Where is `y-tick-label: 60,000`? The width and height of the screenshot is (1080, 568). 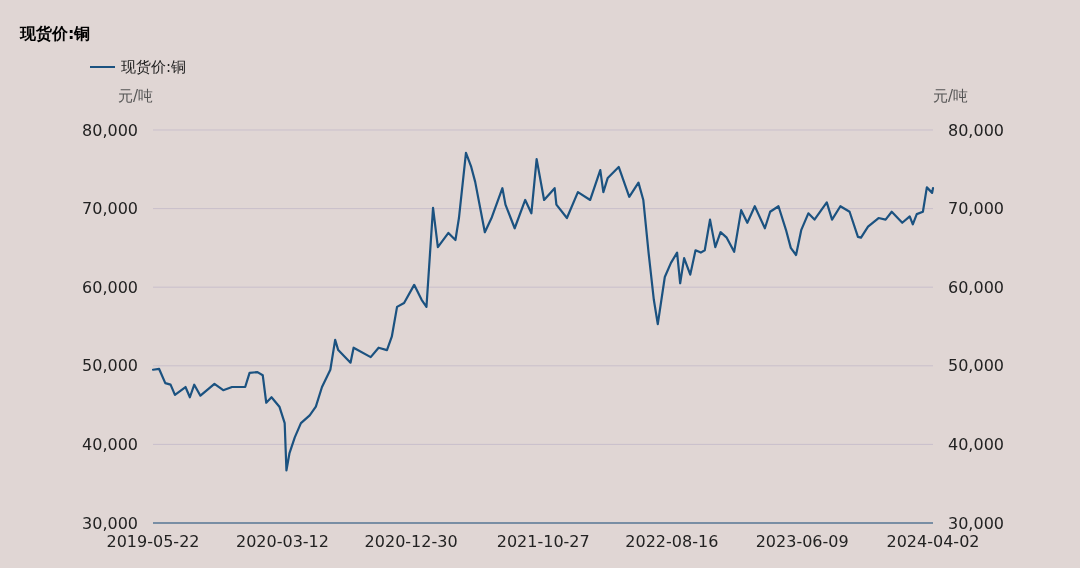 y-tick-label: 60,000 is located at coordinates (110, 287).